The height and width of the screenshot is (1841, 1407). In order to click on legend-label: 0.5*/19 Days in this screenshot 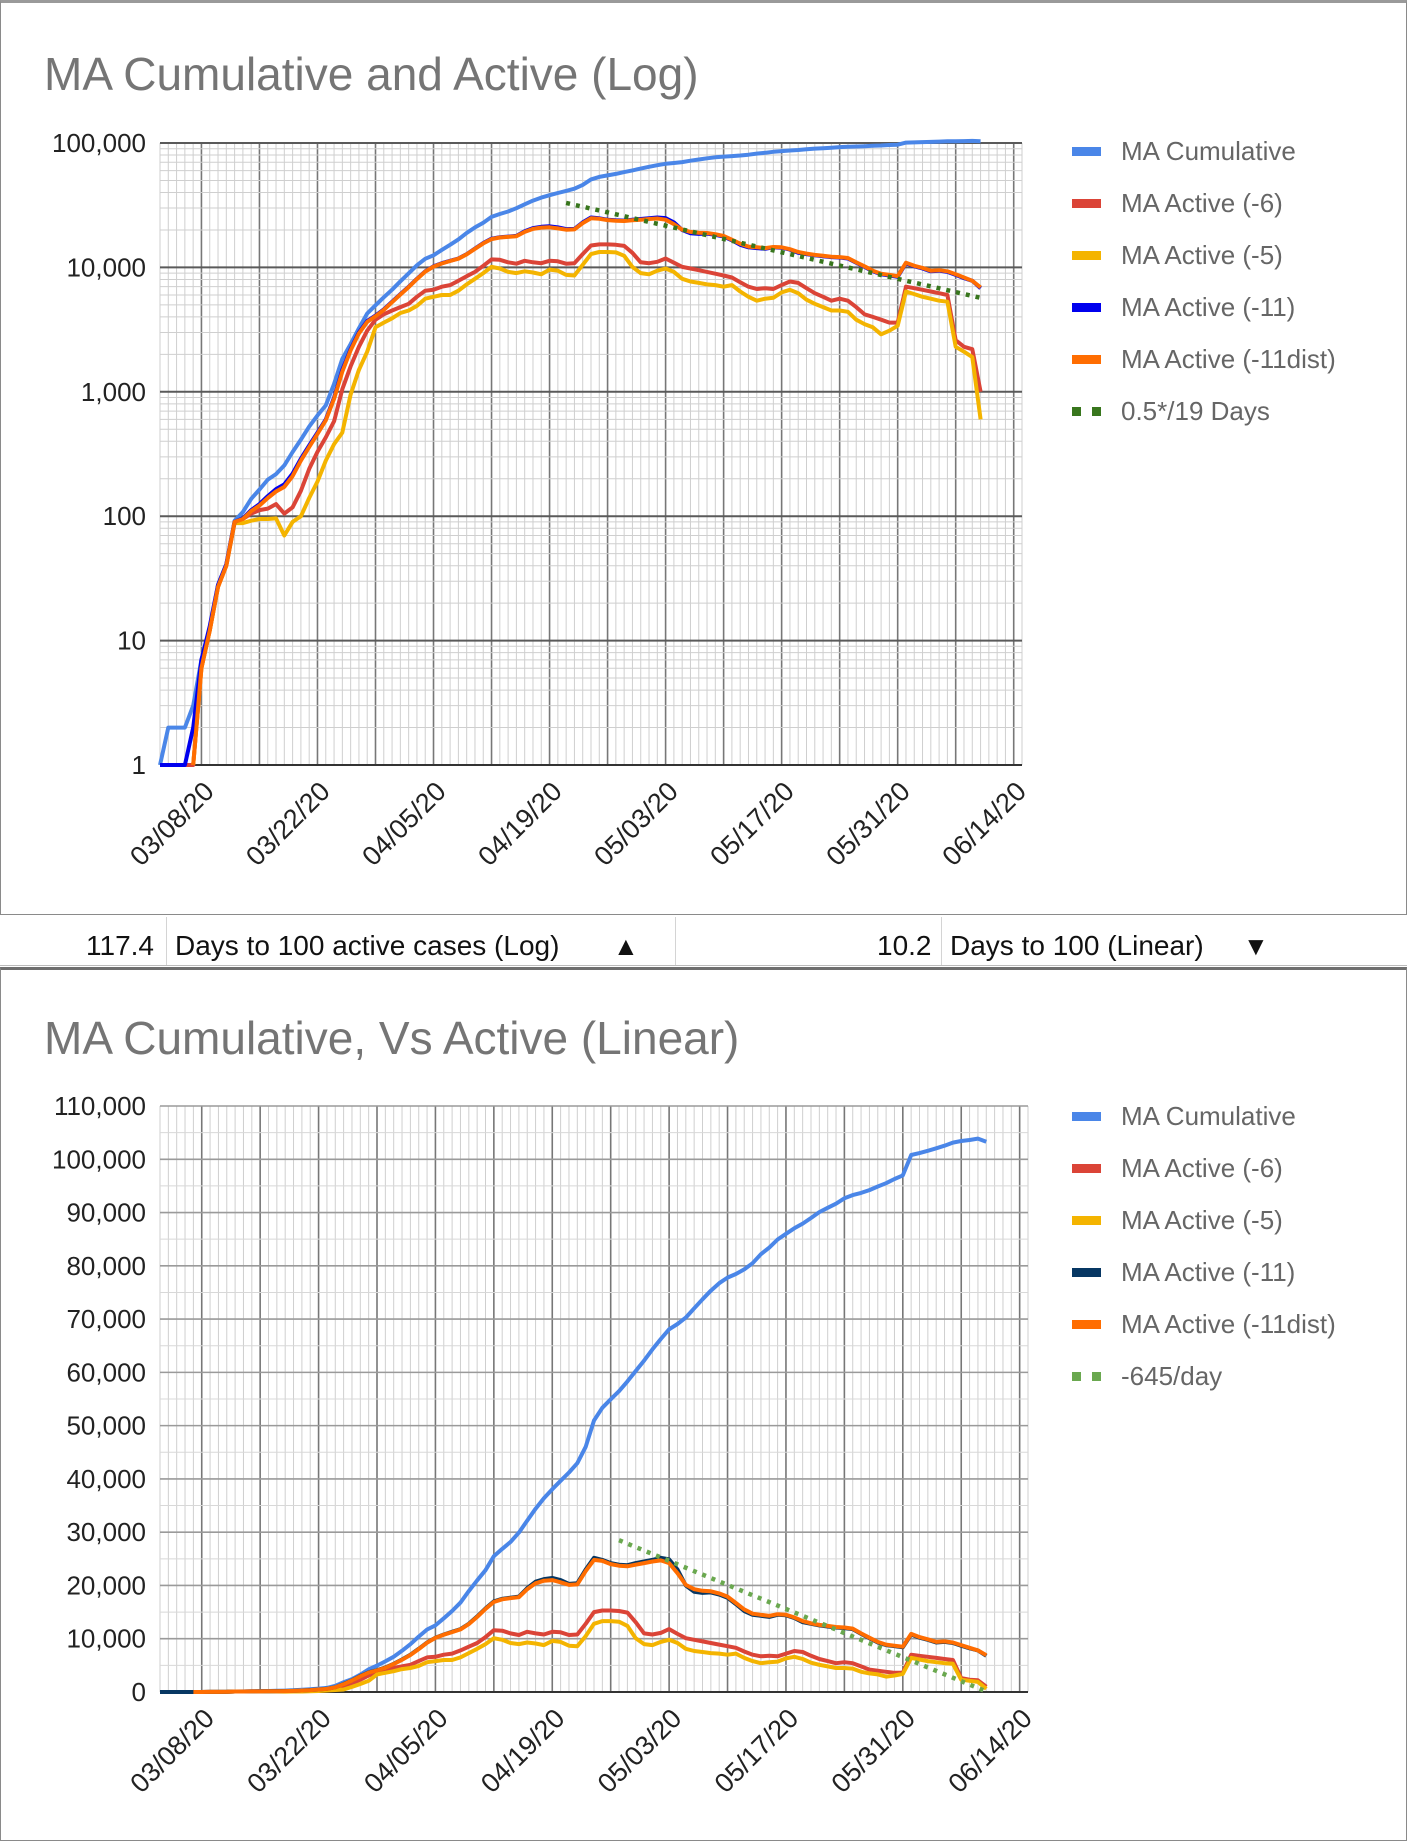, I will do `click(1195, 410)`.